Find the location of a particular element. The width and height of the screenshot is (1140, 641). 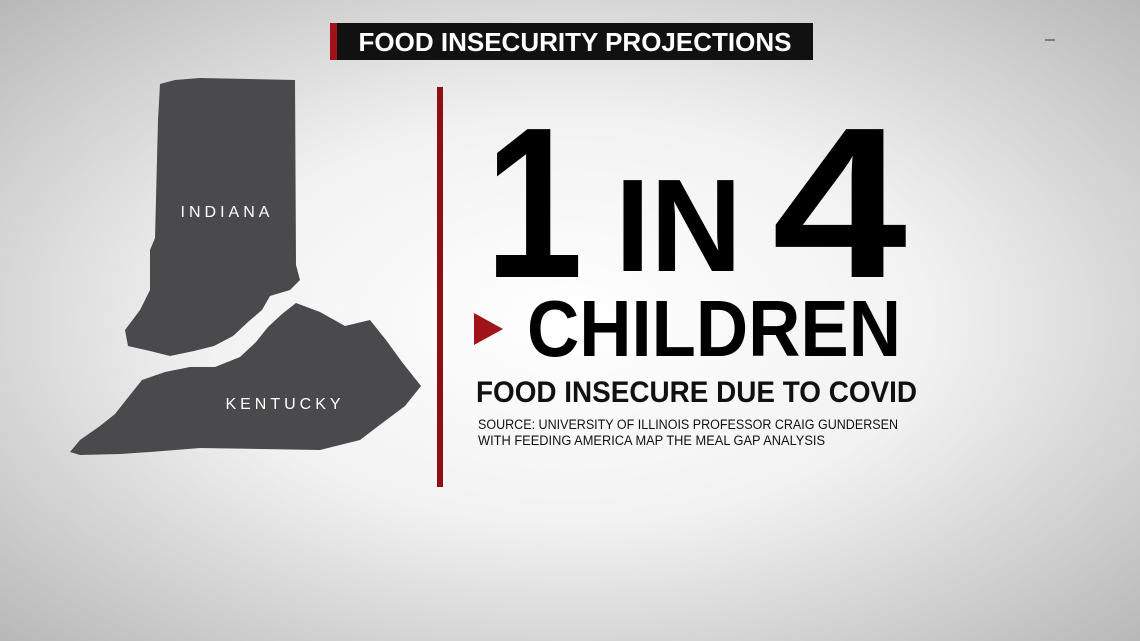

divider is located at coordinates (440, 287).